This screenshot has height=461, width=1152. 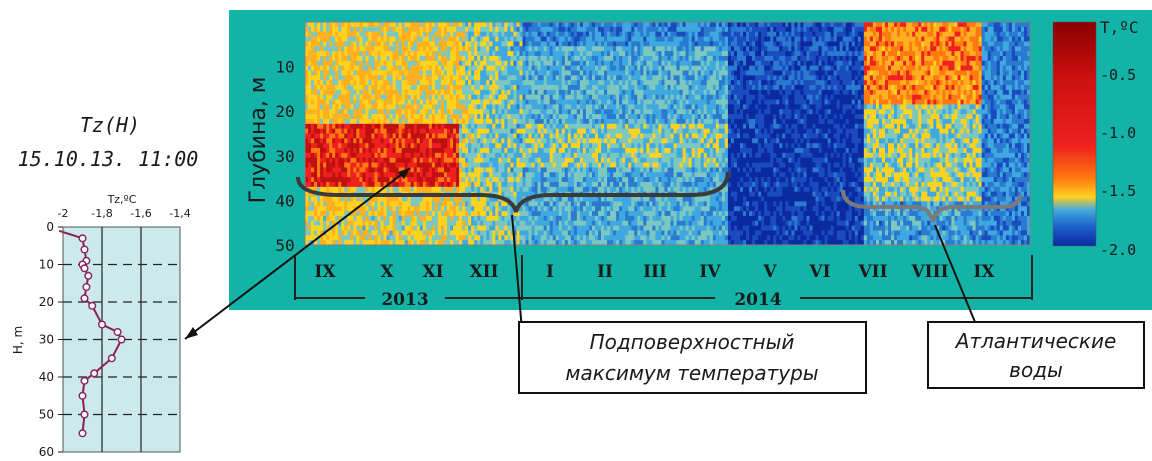 I want to click on month-label: VII, so click(x=872, y=272).